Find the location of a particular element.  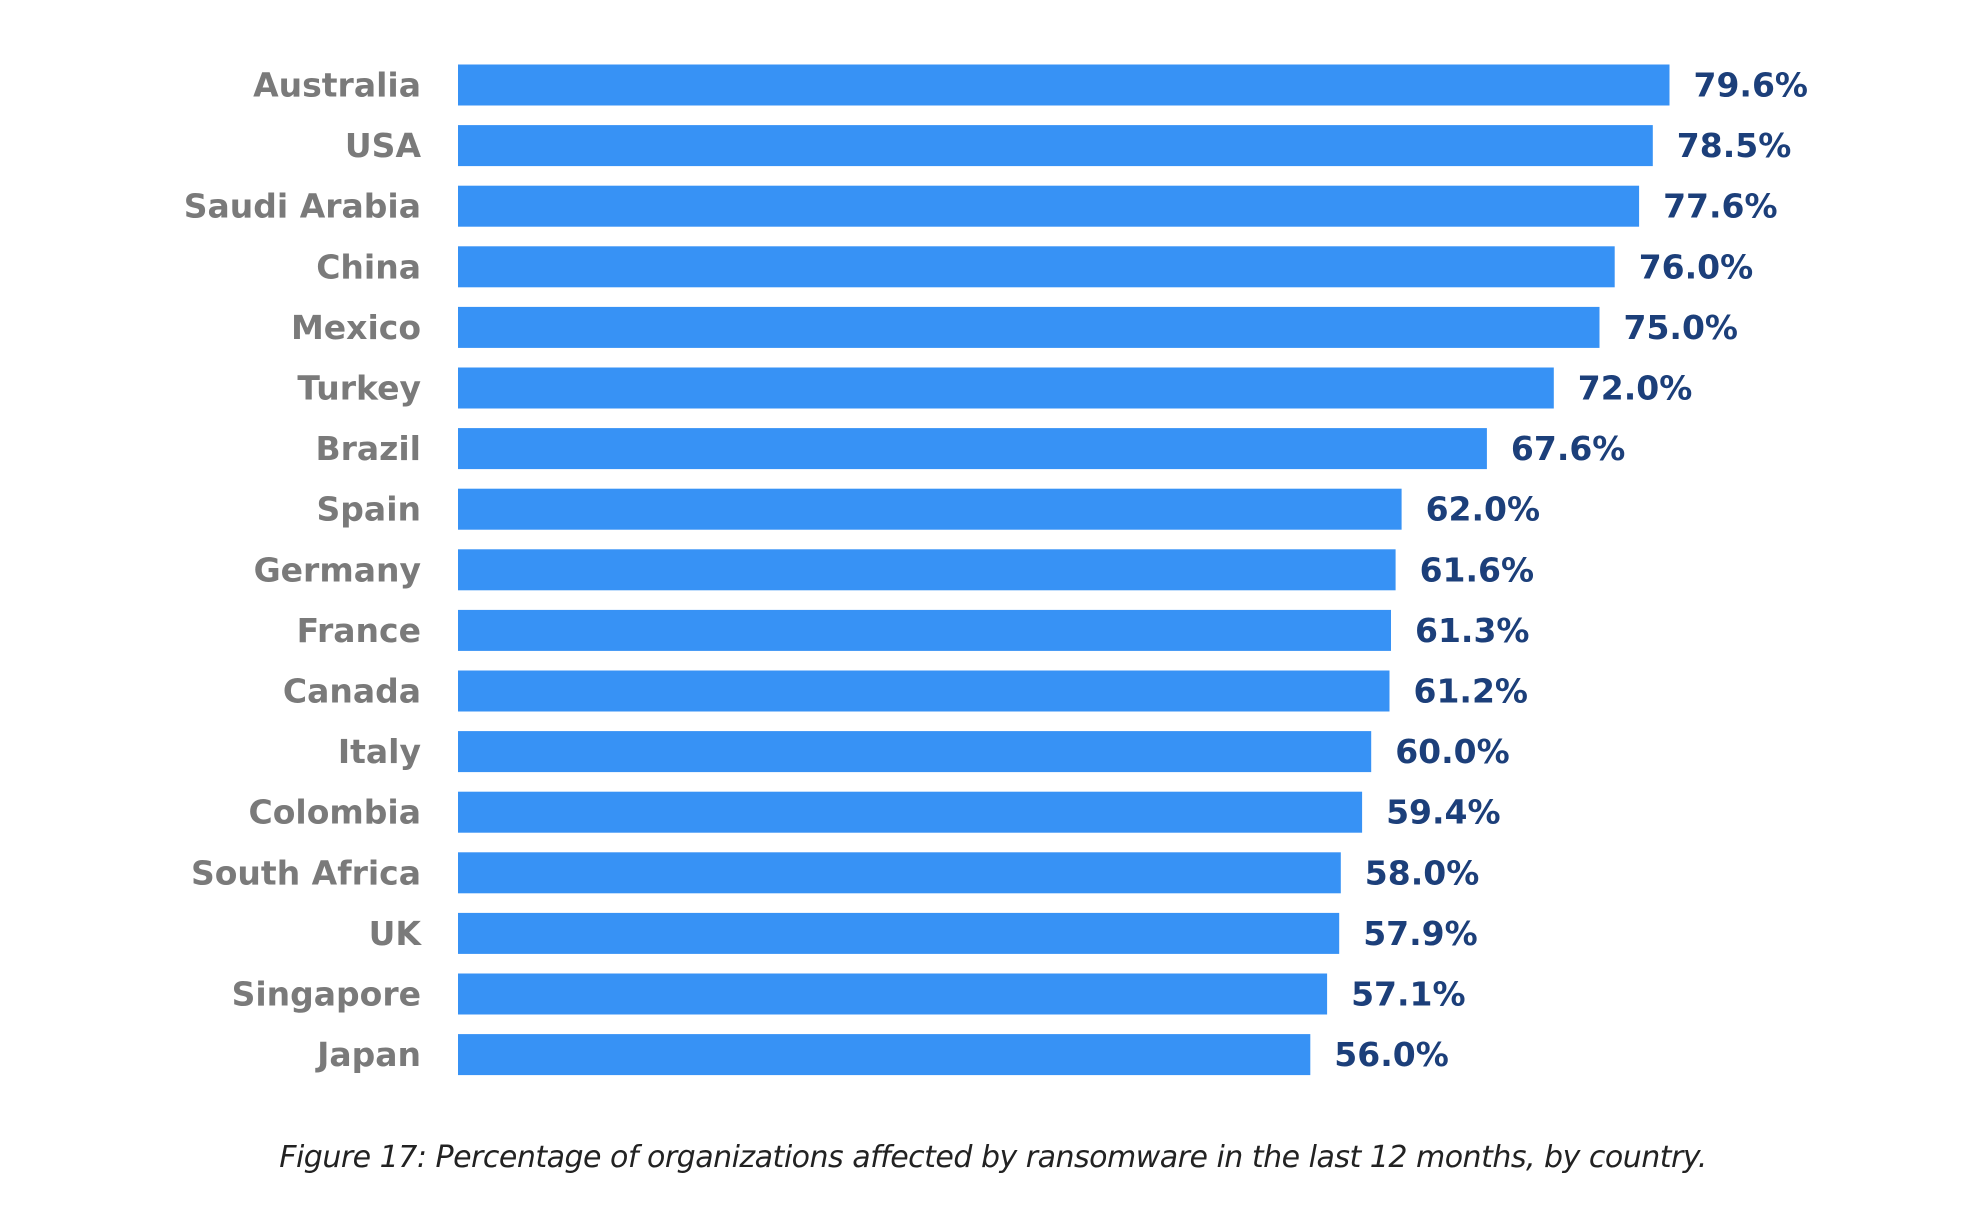

category-label: Colombia is located at coordinates (335, 812).